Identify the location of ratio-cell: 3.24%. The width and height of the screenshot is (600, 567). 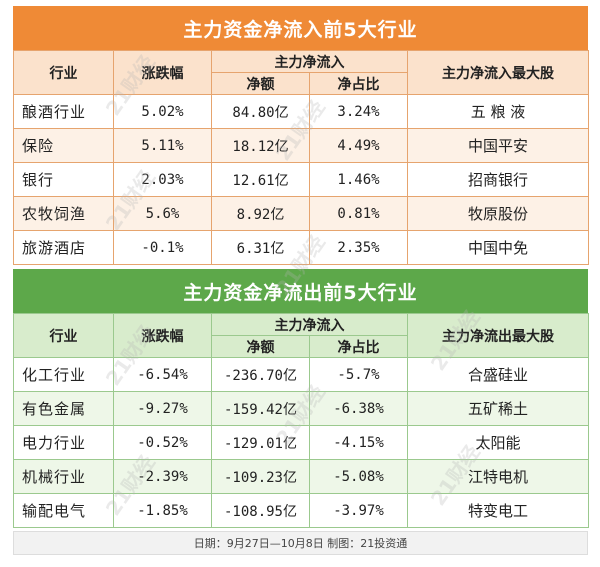
(358, 111).